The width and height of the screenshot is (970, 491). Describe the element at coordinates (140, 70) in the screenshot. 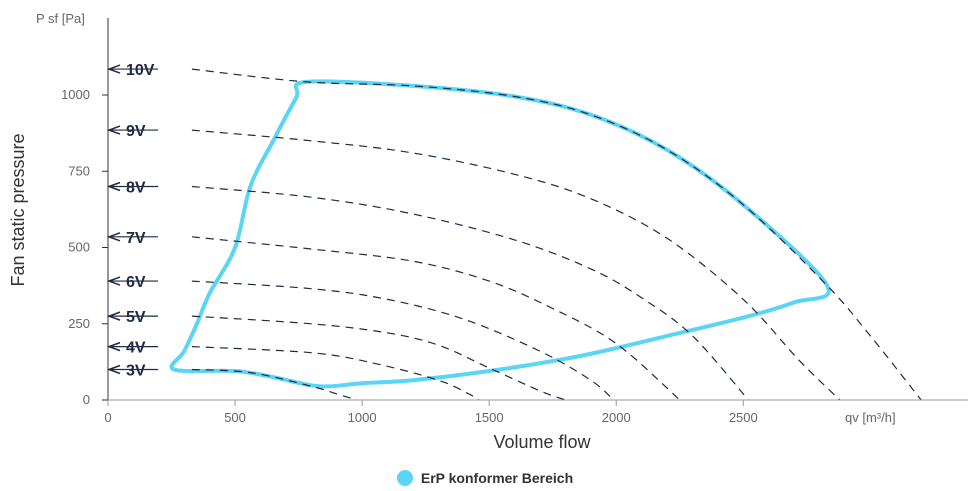

I see `voltage-label-10v: 10V` at that location.